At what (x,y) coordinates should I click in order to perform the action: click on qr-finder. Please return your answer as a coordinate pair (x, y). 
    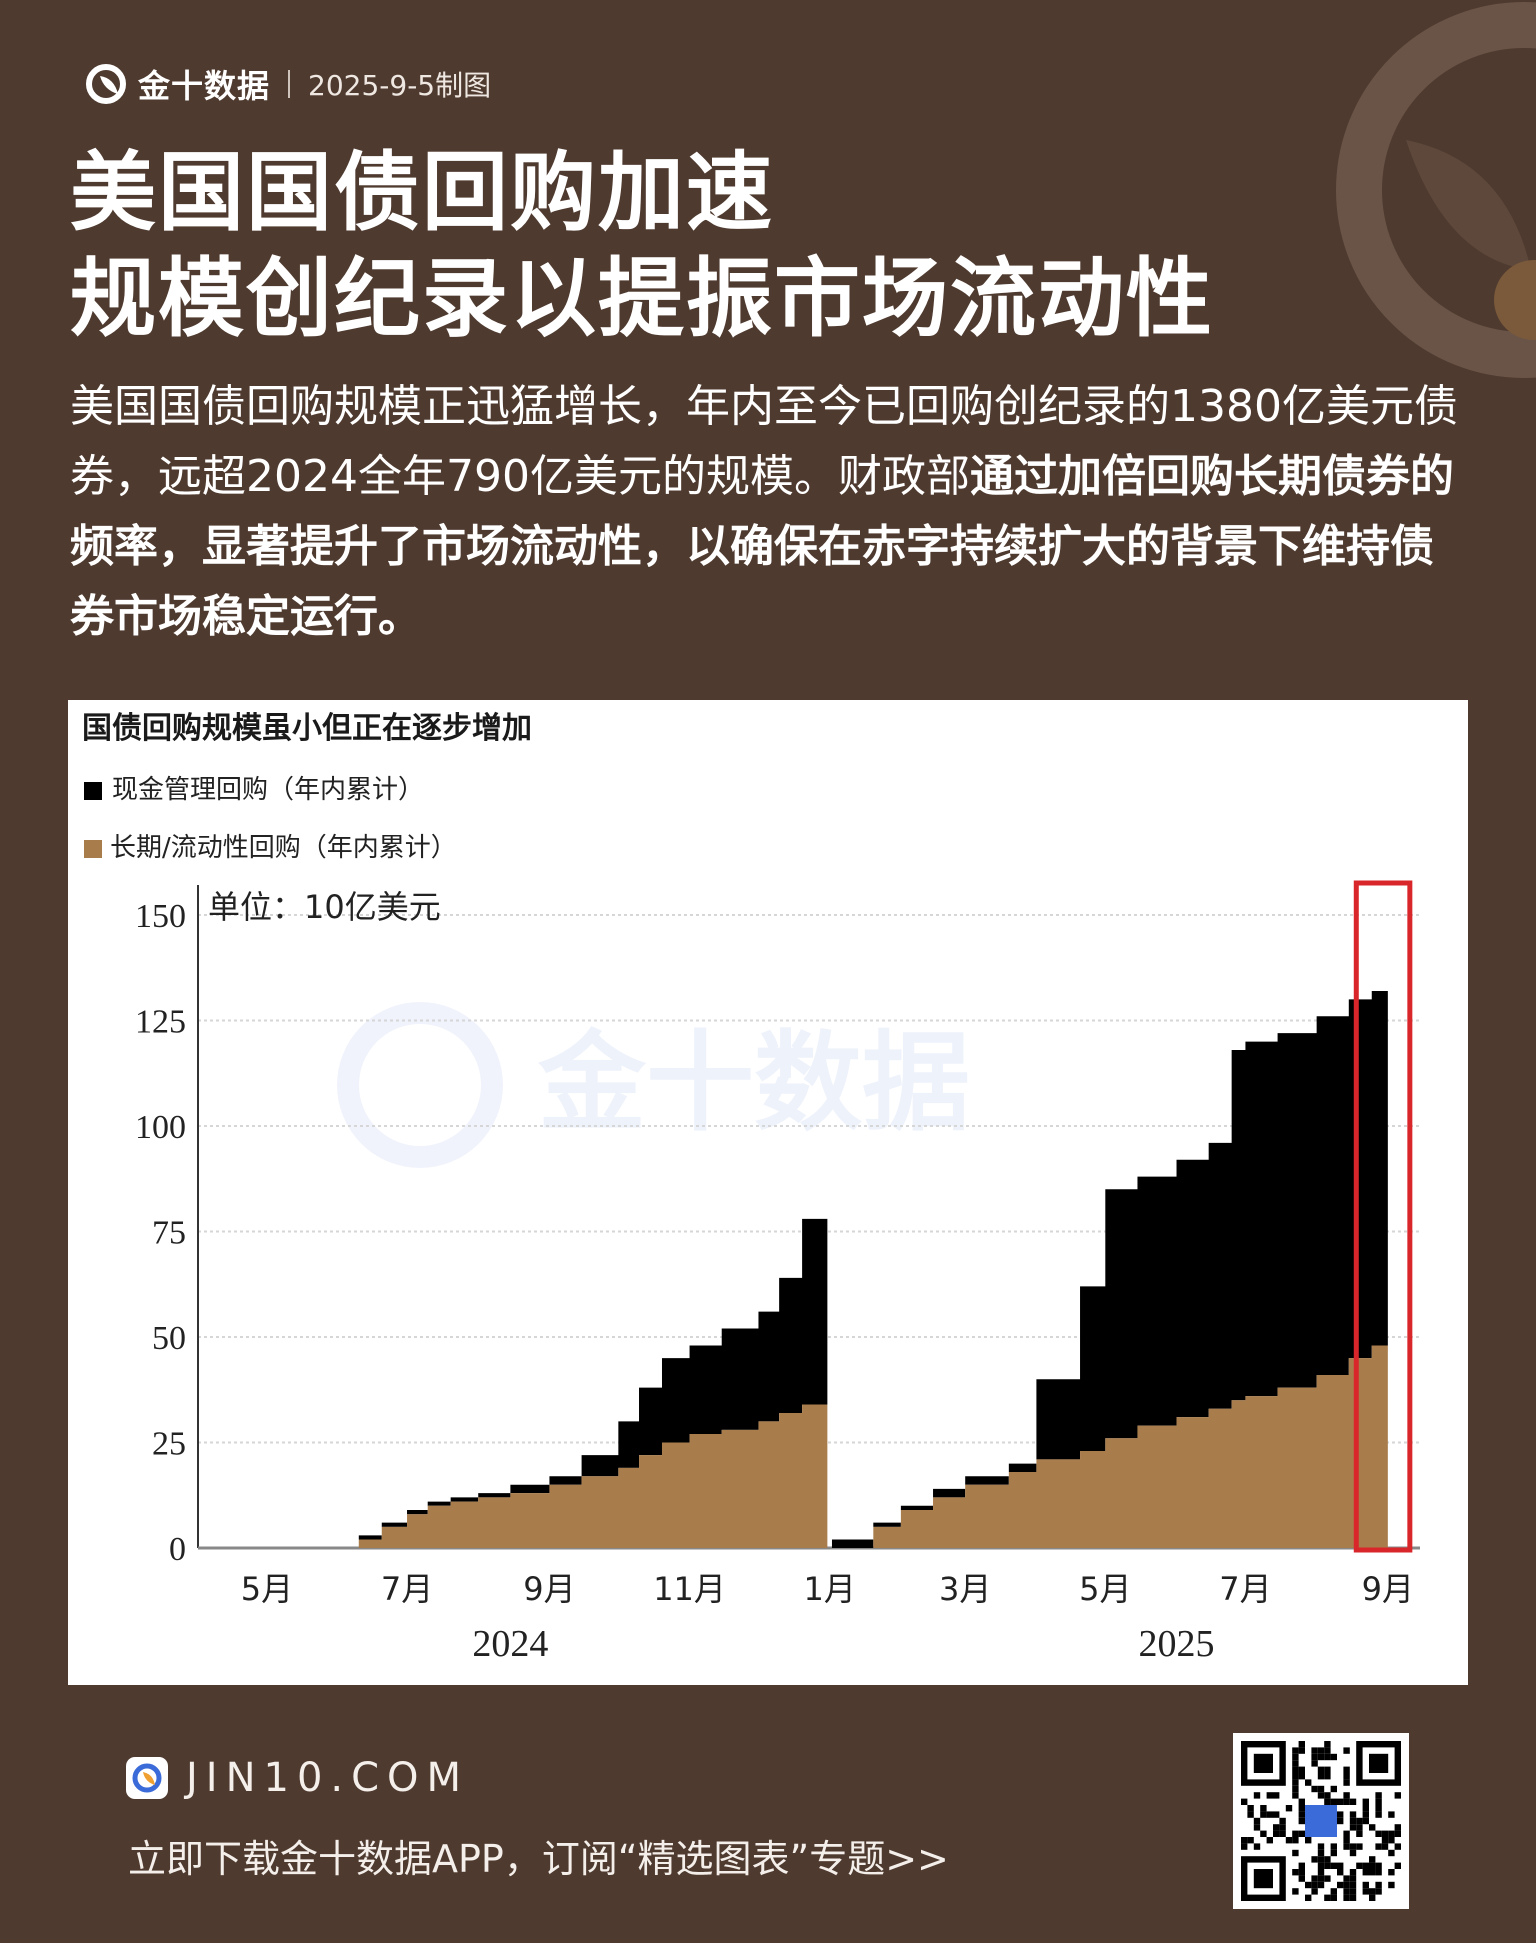
    Looking at the image, I should click on (1379, 1763).